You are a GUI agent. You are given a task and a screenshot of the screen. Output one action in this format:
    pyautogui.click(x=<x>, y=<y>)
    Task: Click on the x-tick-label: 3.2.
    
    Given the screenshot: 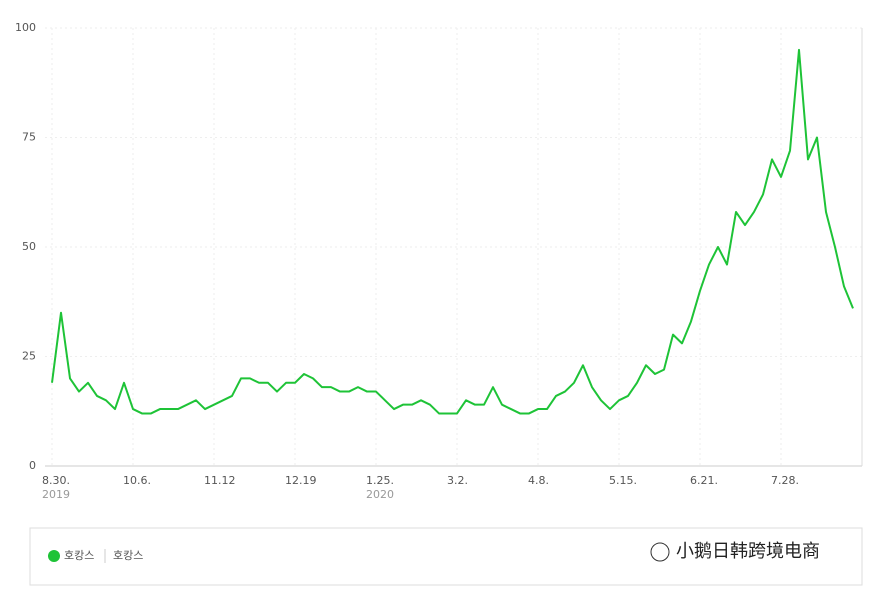 What is the action you would take?
    pyautogui.click(x=457, y=480)
    